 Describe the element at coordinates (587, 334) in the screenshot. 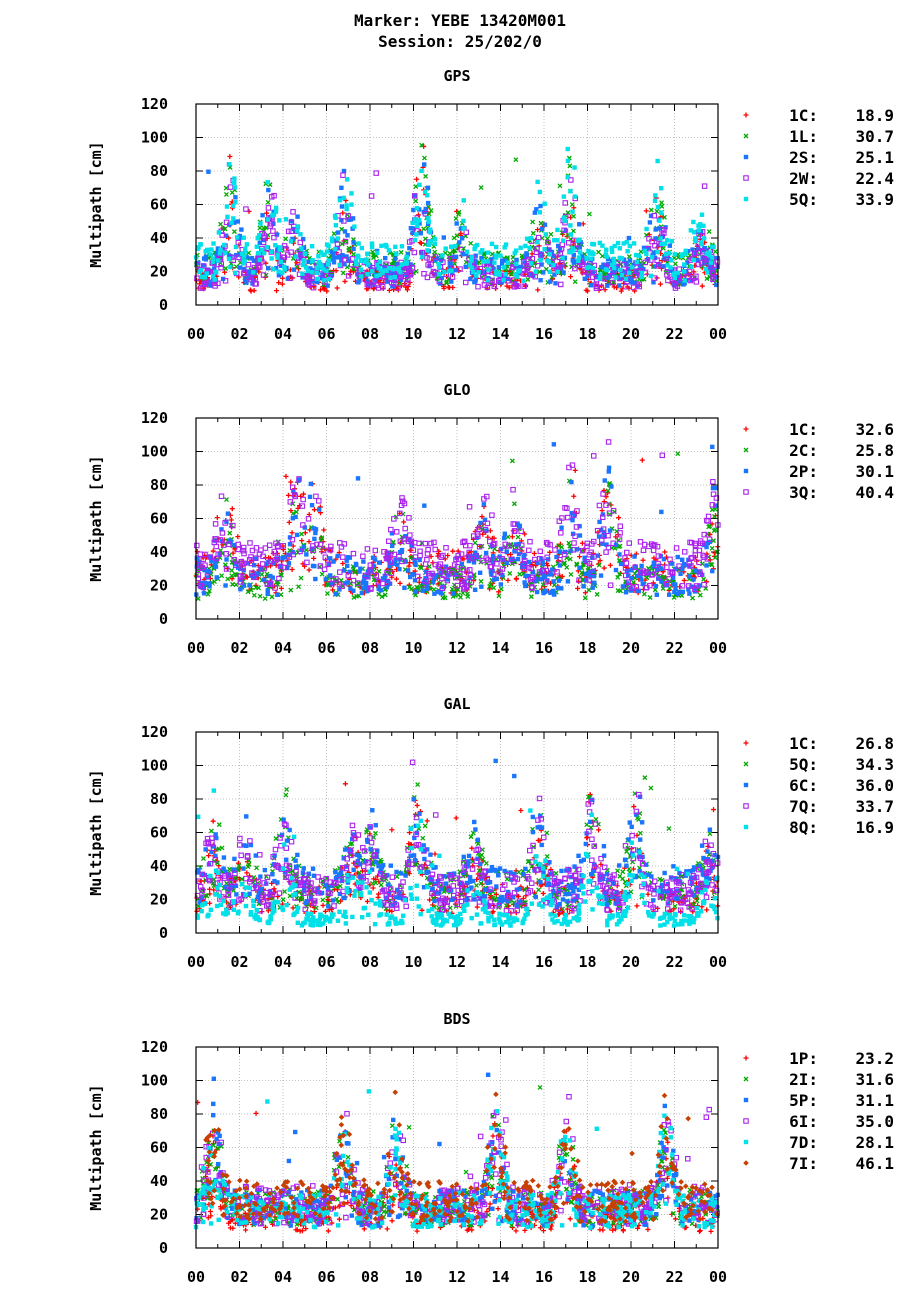

I see `xtick-label: 18` at that location.